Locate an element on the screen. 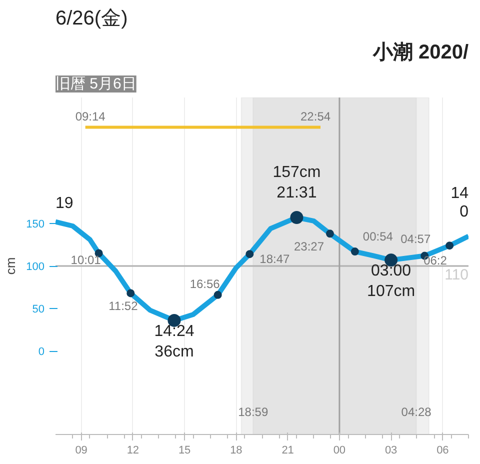  annotation: 22:54 is located at coordinates (315, 116).